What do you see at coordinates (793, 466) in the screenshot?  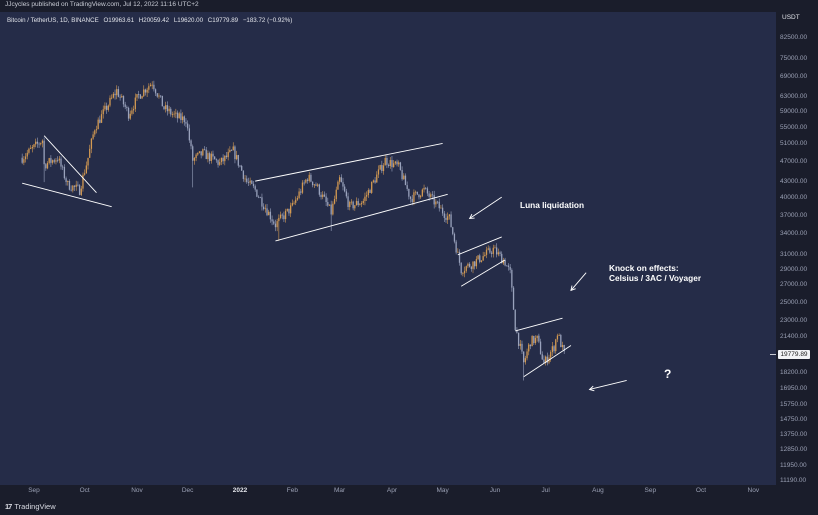 I see `y-tick-label: 11950.00` at bounding box center [793, 466].